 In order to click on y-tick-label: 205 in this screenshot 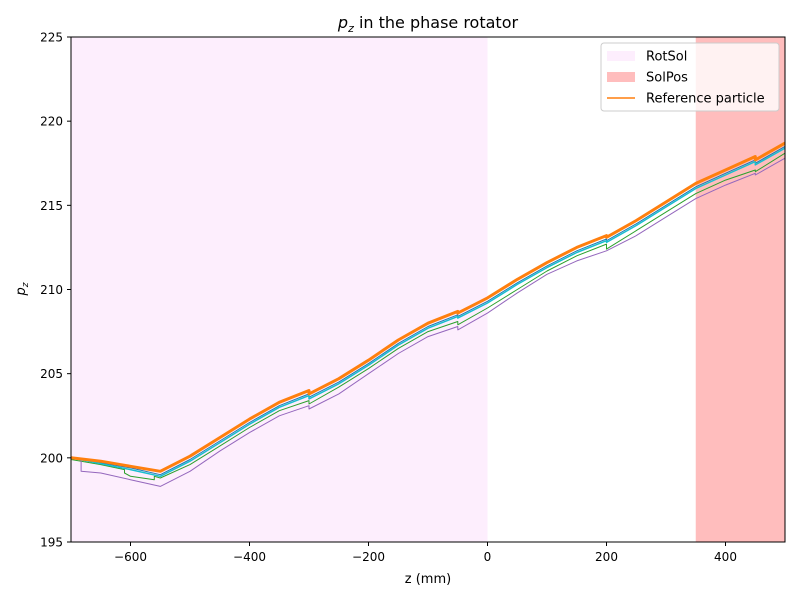, I will do `click(51, 374)`.